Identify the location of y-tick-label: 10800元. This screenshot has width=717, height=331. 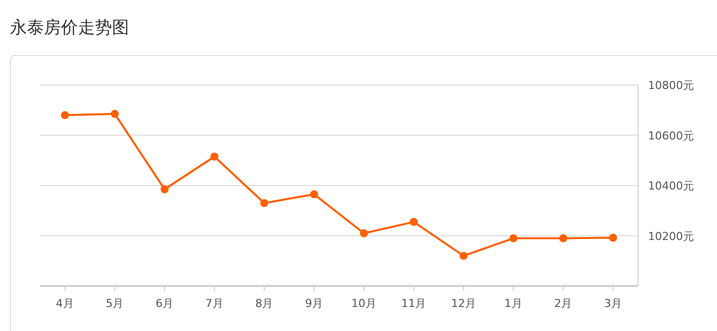
(671, 85).